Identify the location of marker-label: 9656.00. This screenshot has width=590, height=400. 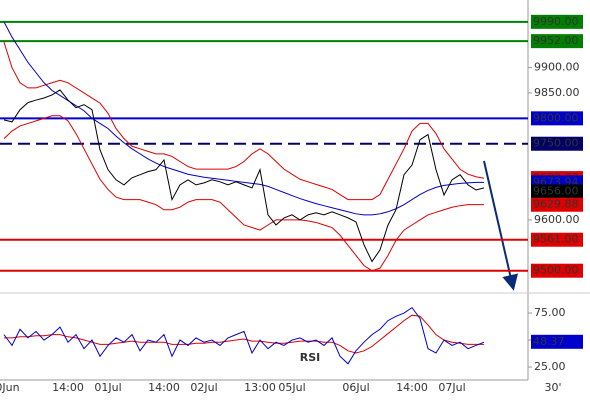
(556, 190).